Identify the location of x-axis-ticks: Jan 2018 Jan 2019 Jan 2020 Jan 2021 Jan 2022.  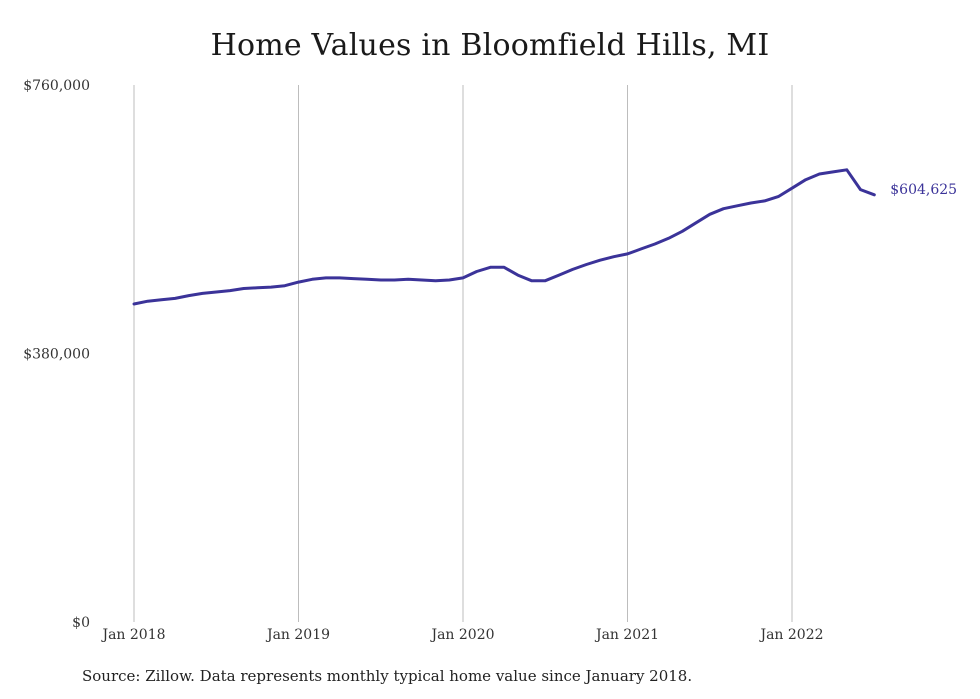
(461, 635).